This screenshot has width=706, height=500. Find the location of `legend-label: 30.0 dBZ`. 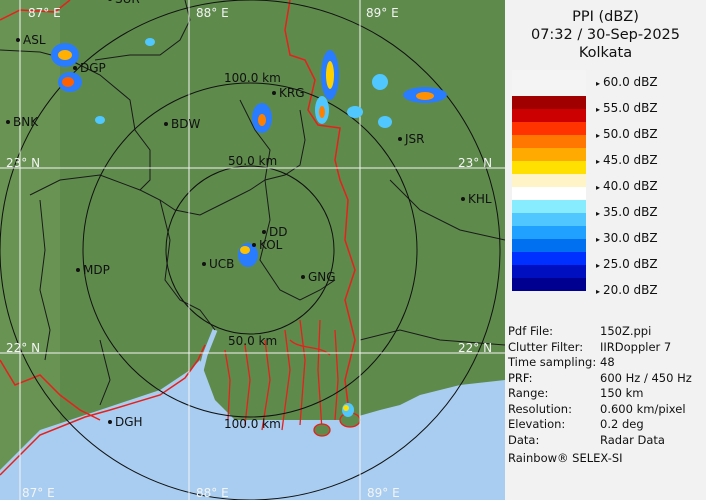

legend-label: 30.0 dBZ is located at coordinates (627, 238).